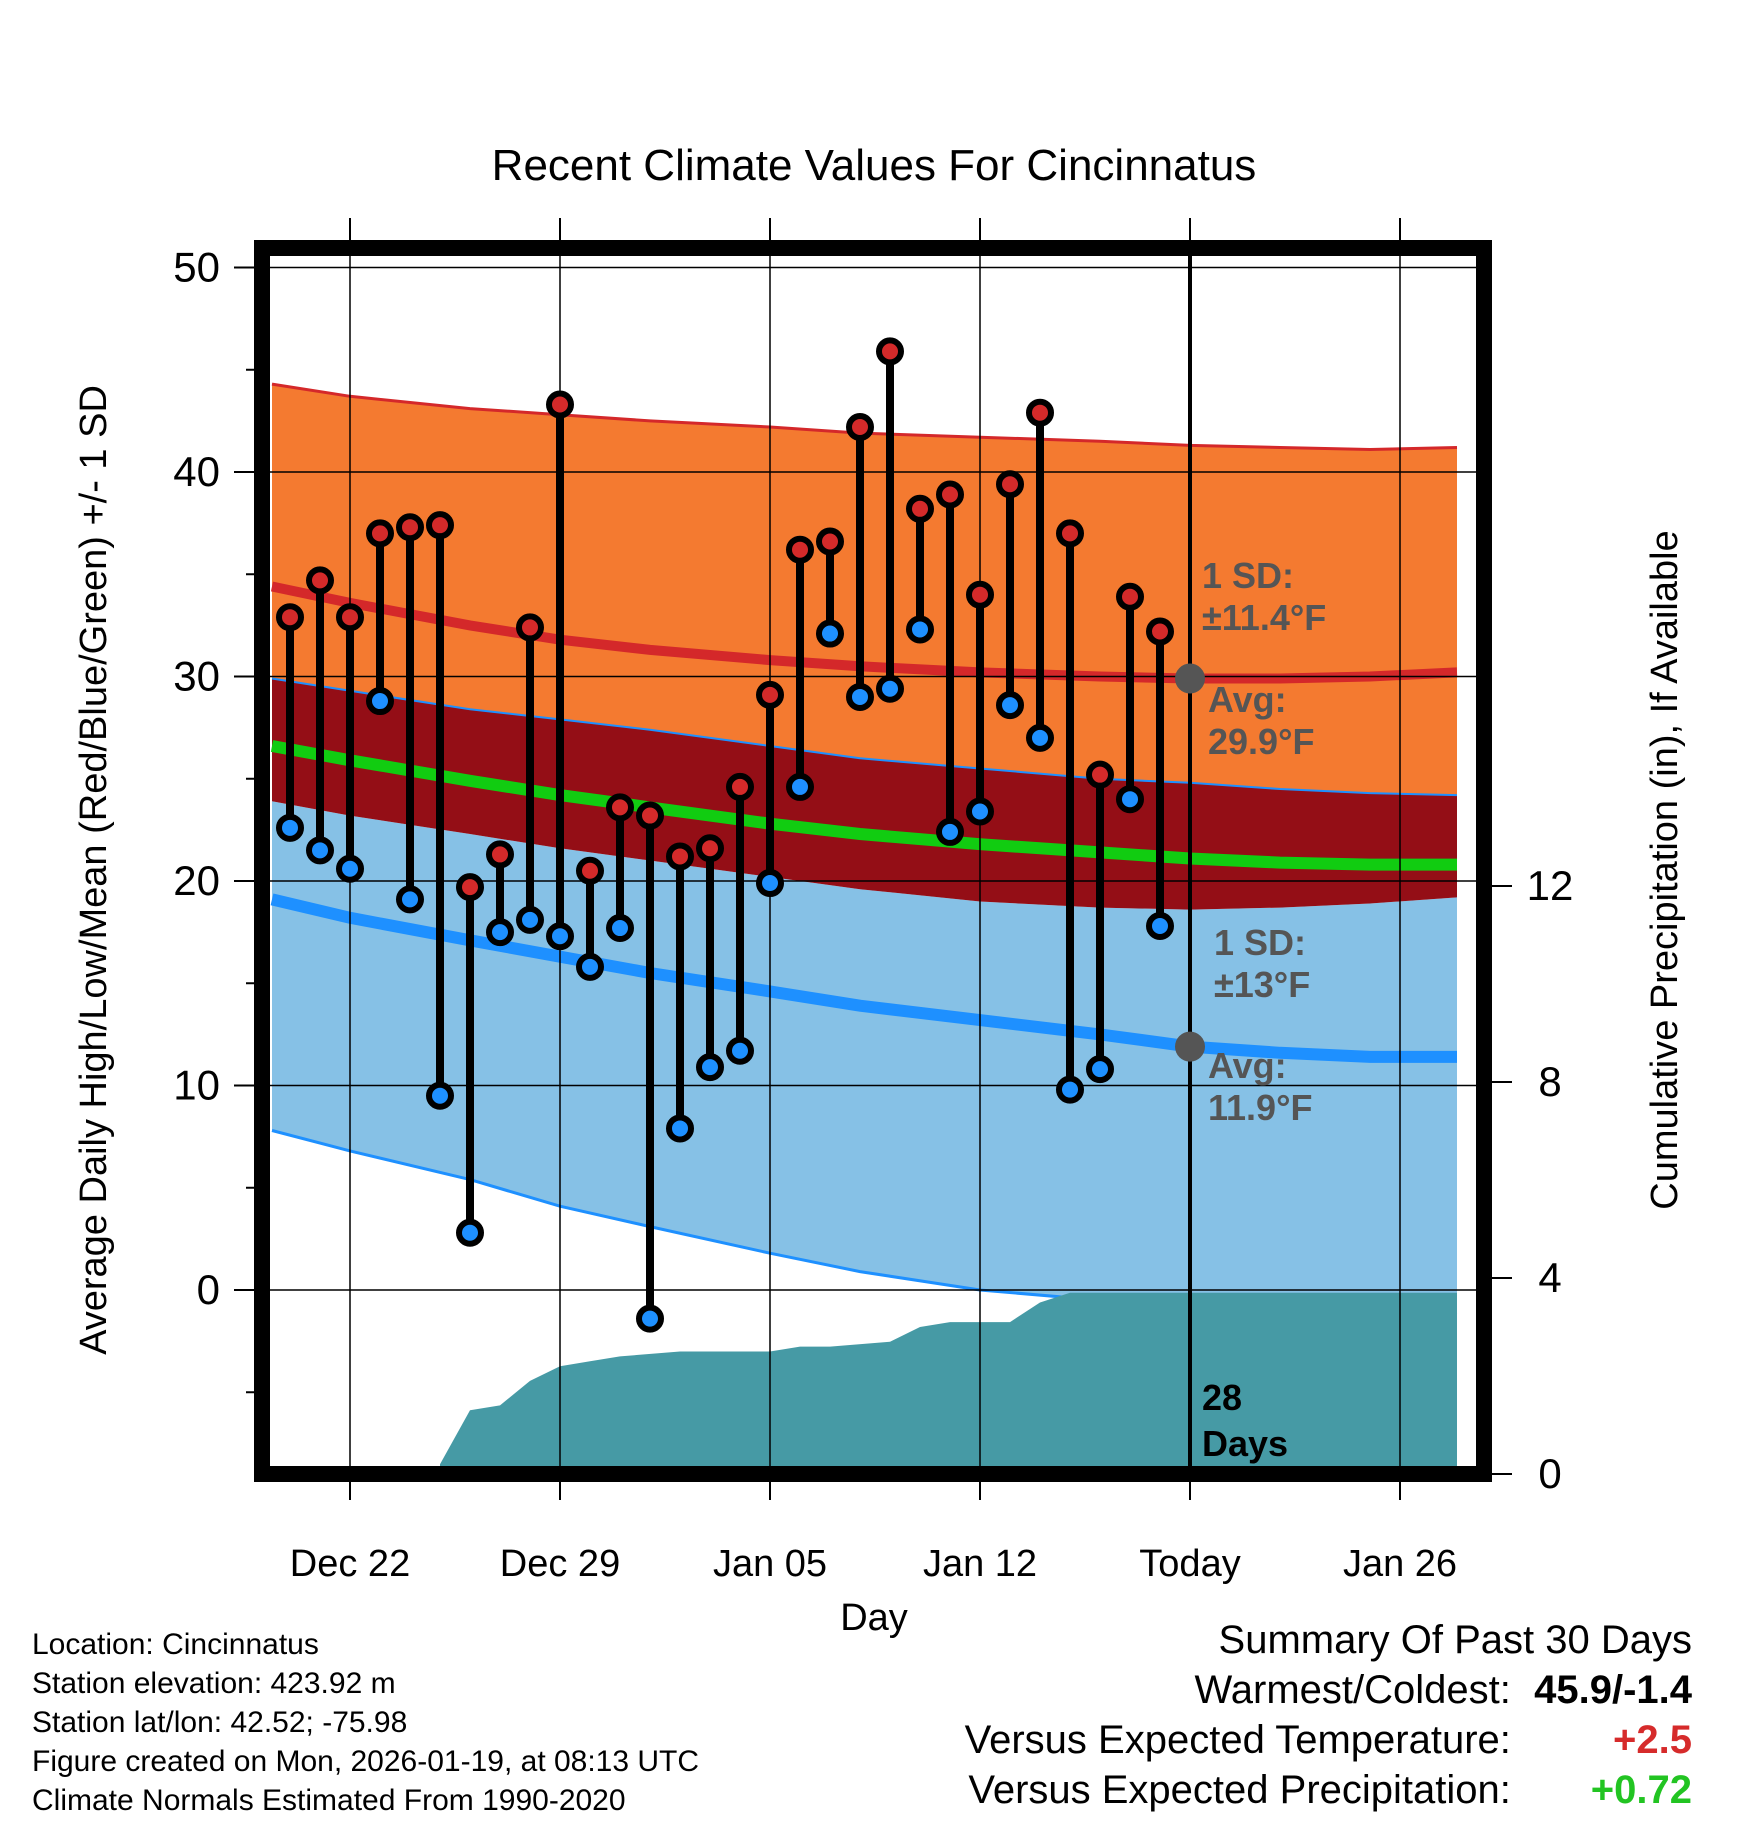  Describe the element at coordinates (864, 1383) in the screenshot. I see `precip-area` at that location.